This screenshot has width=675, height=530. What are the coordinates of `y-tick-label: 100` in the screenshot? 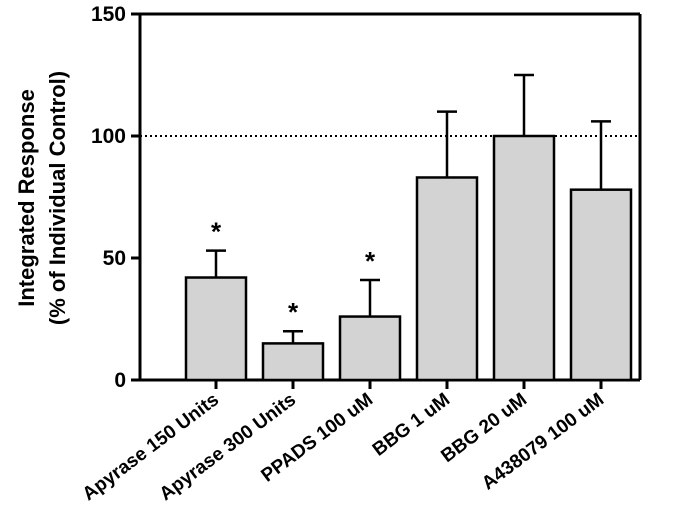 It's located at (108, 136).